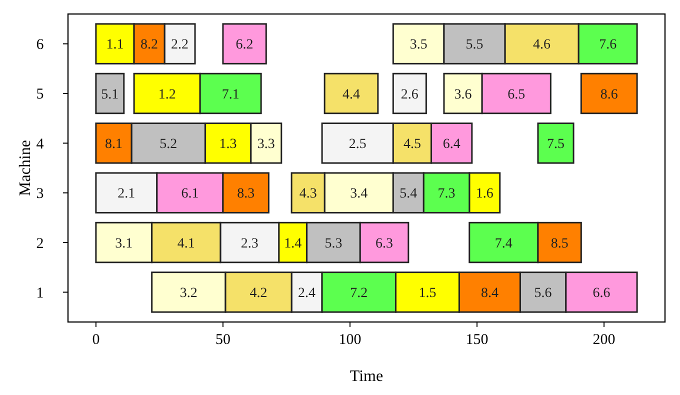 This screenshot has height=395, width=680. What do you see at coordinates (477, 340) in the screenshot?
I see `x-tick-label: 150` at bounding box center [477, 340].